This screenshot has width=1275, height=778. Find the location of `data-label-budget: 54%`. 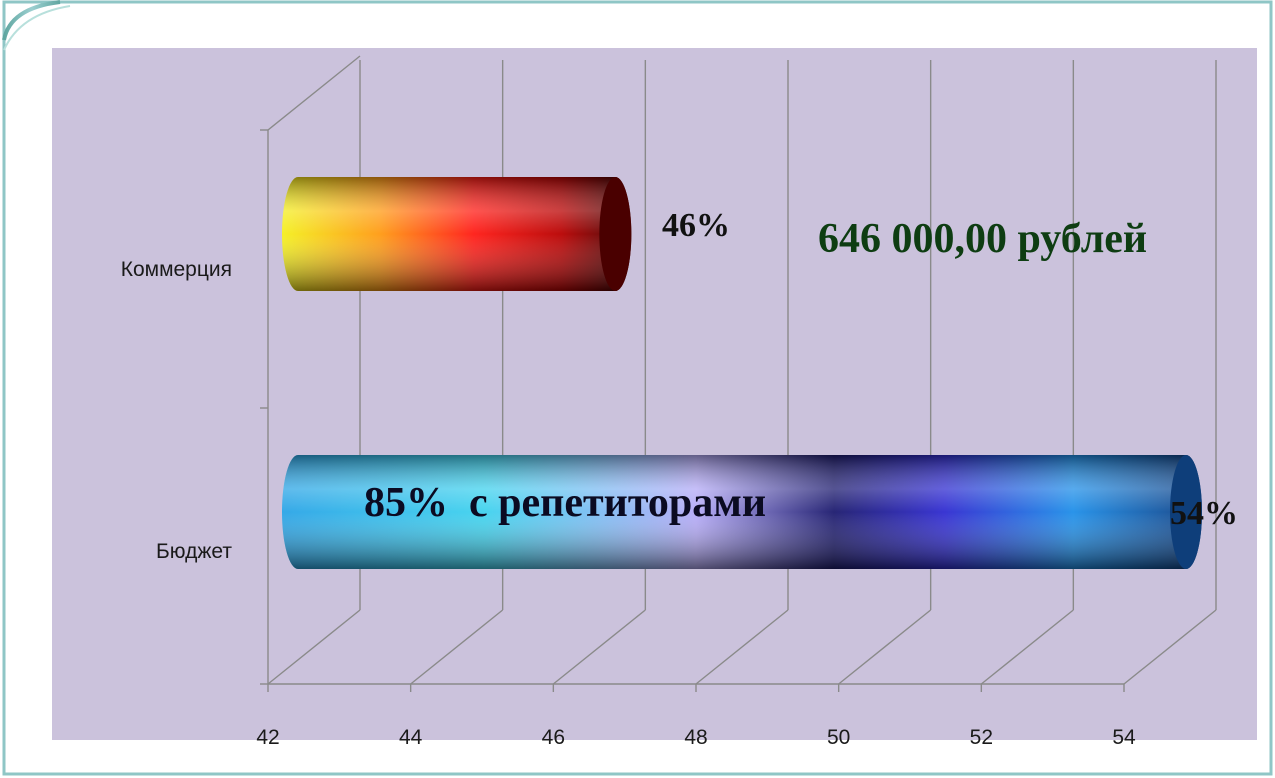

data-label-budget: 54% is located at coordinates (1204, 513).